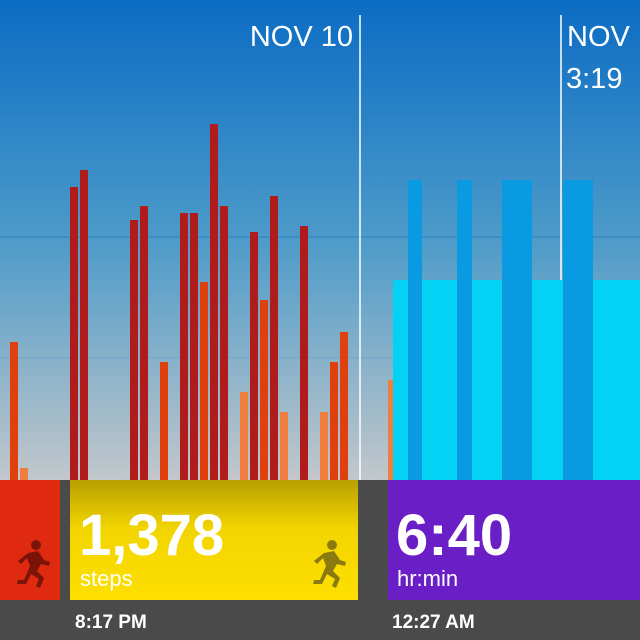 The height and width of the screenshot is (640, 640). Describe the element at coordinates (151, 535) in the screenshot. I see `steps-value: 1,378` at that location.